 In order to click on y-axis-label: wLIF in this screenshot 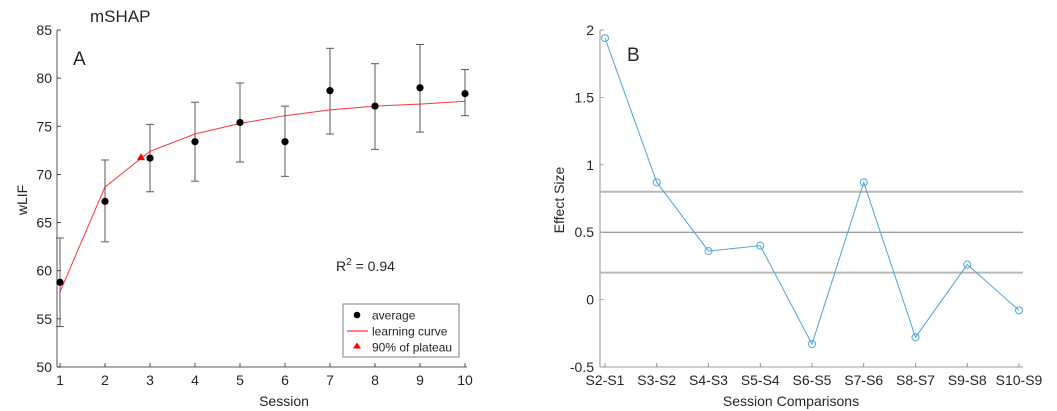, I will do `click(22, 200)`.